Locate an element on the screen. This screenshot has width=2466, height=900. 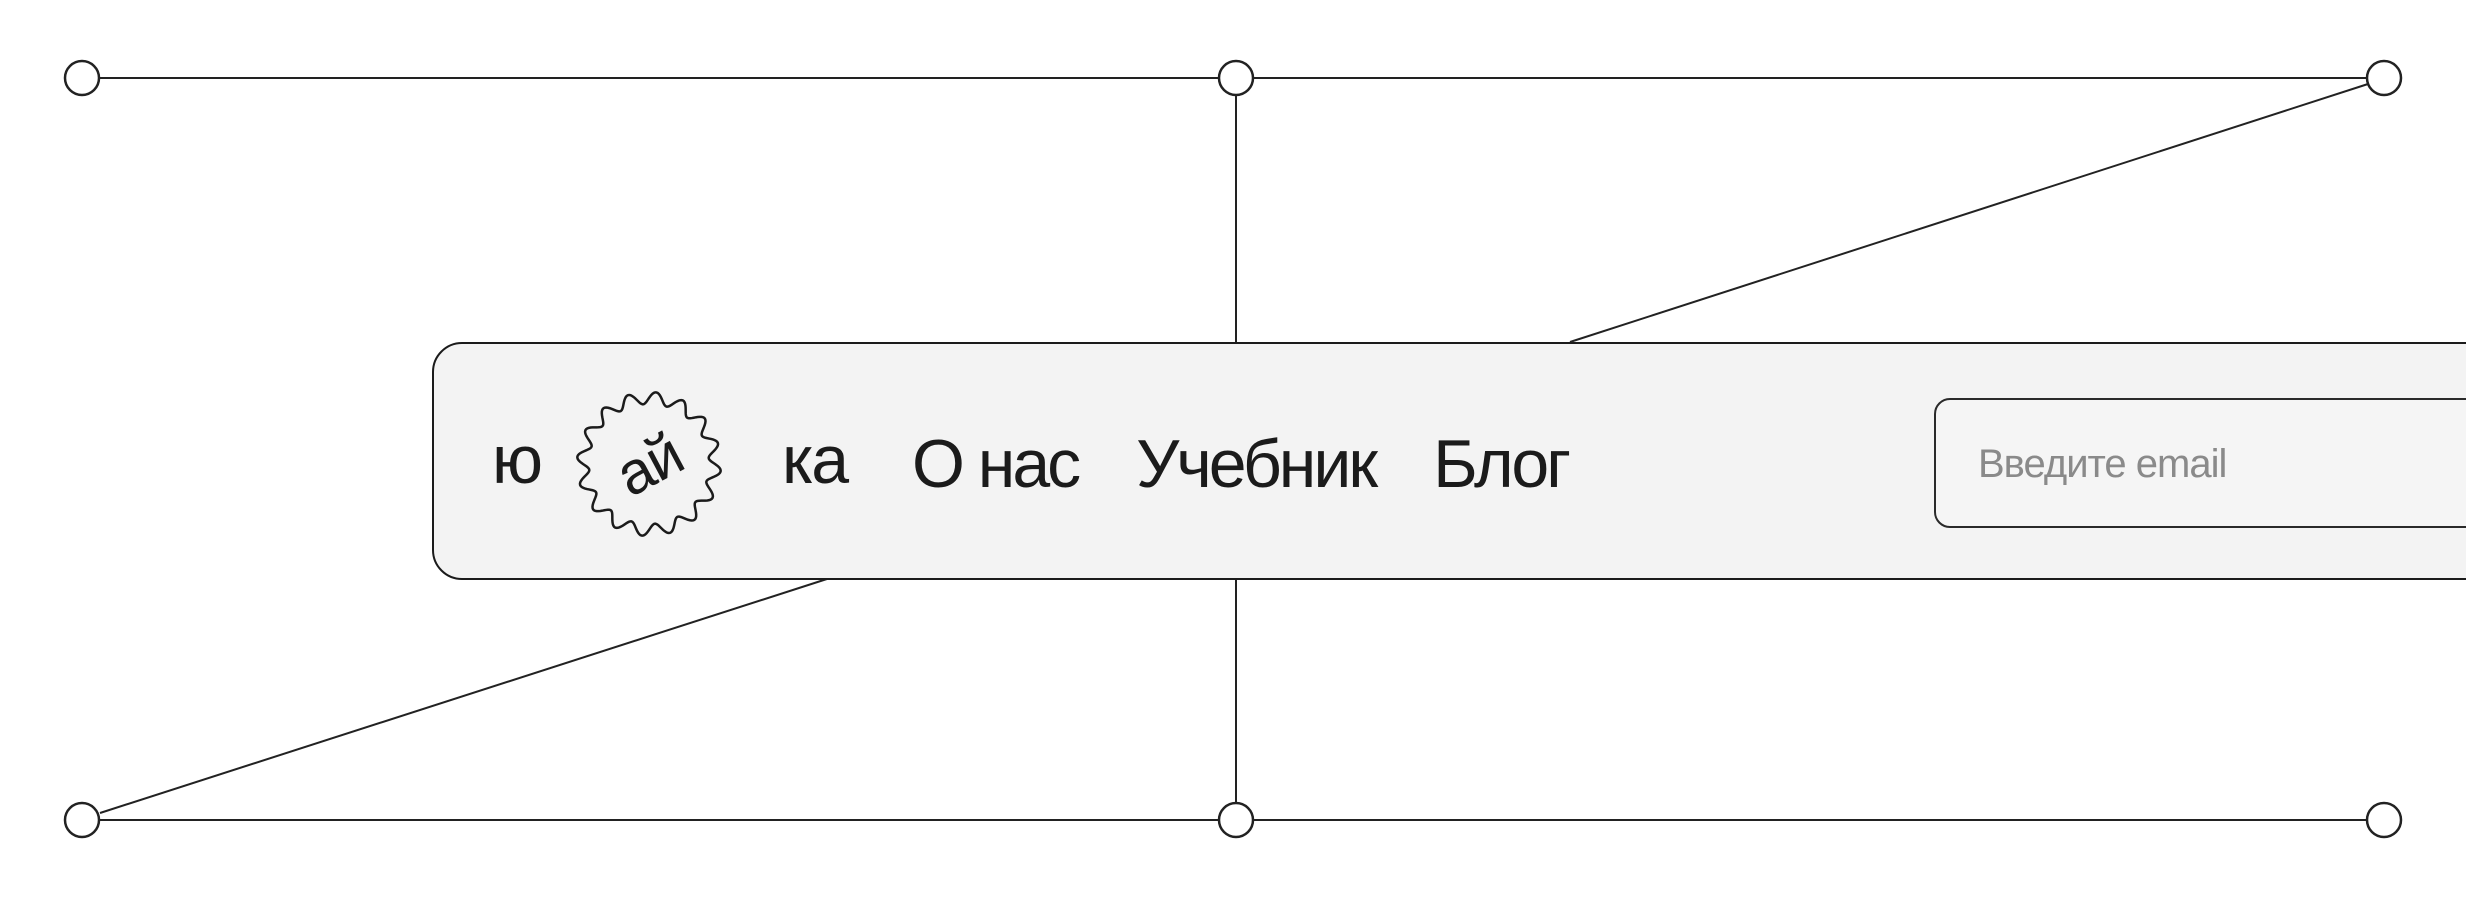
logo-home-link: ю ай ка is located at coordinates (670, 464).